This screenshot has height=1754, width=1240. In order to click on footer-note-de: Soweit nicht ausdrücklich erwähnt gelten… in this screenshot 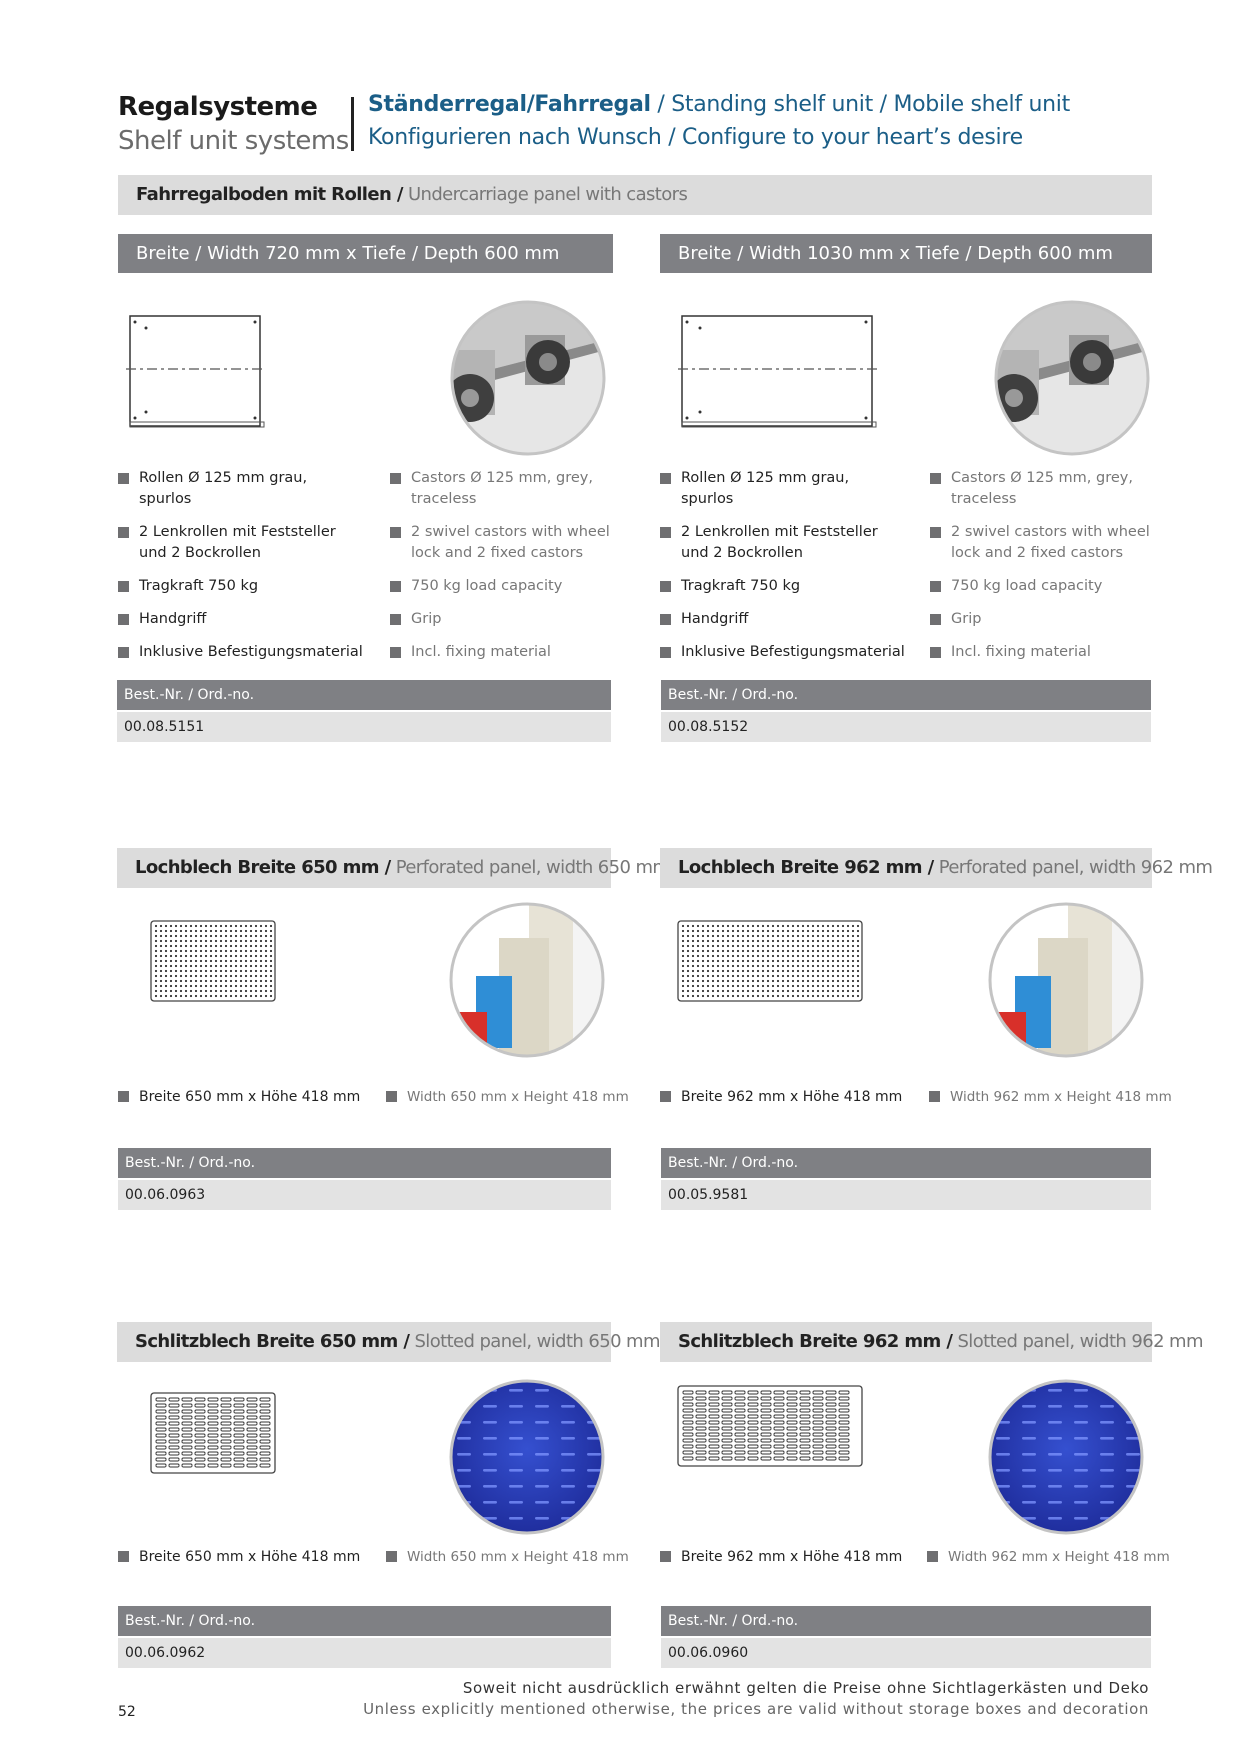, I will do `click(805, 1688)`.